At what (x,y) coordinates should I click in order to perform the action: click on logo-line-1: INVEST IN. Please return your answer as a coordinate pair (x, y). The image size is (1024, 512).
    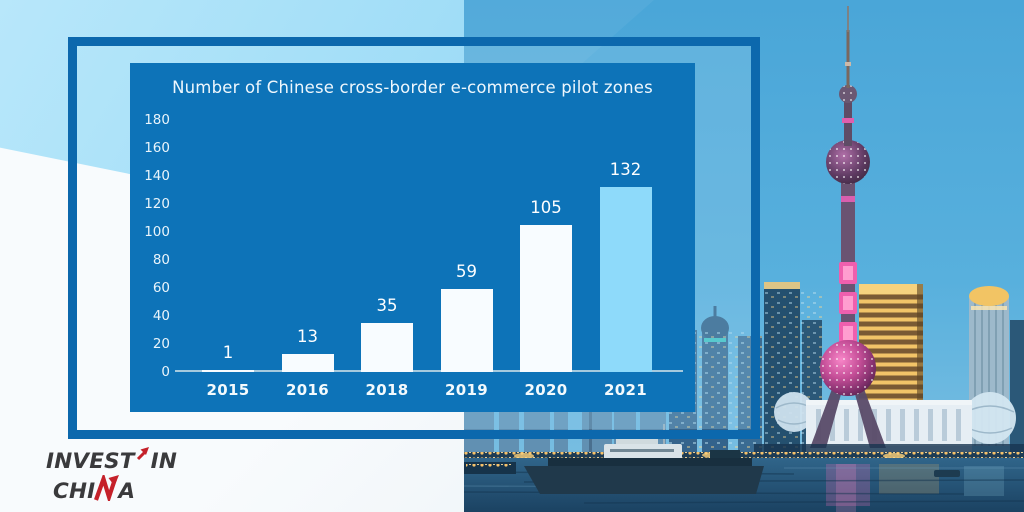
    Looking at the image, I should click on (111, 459).